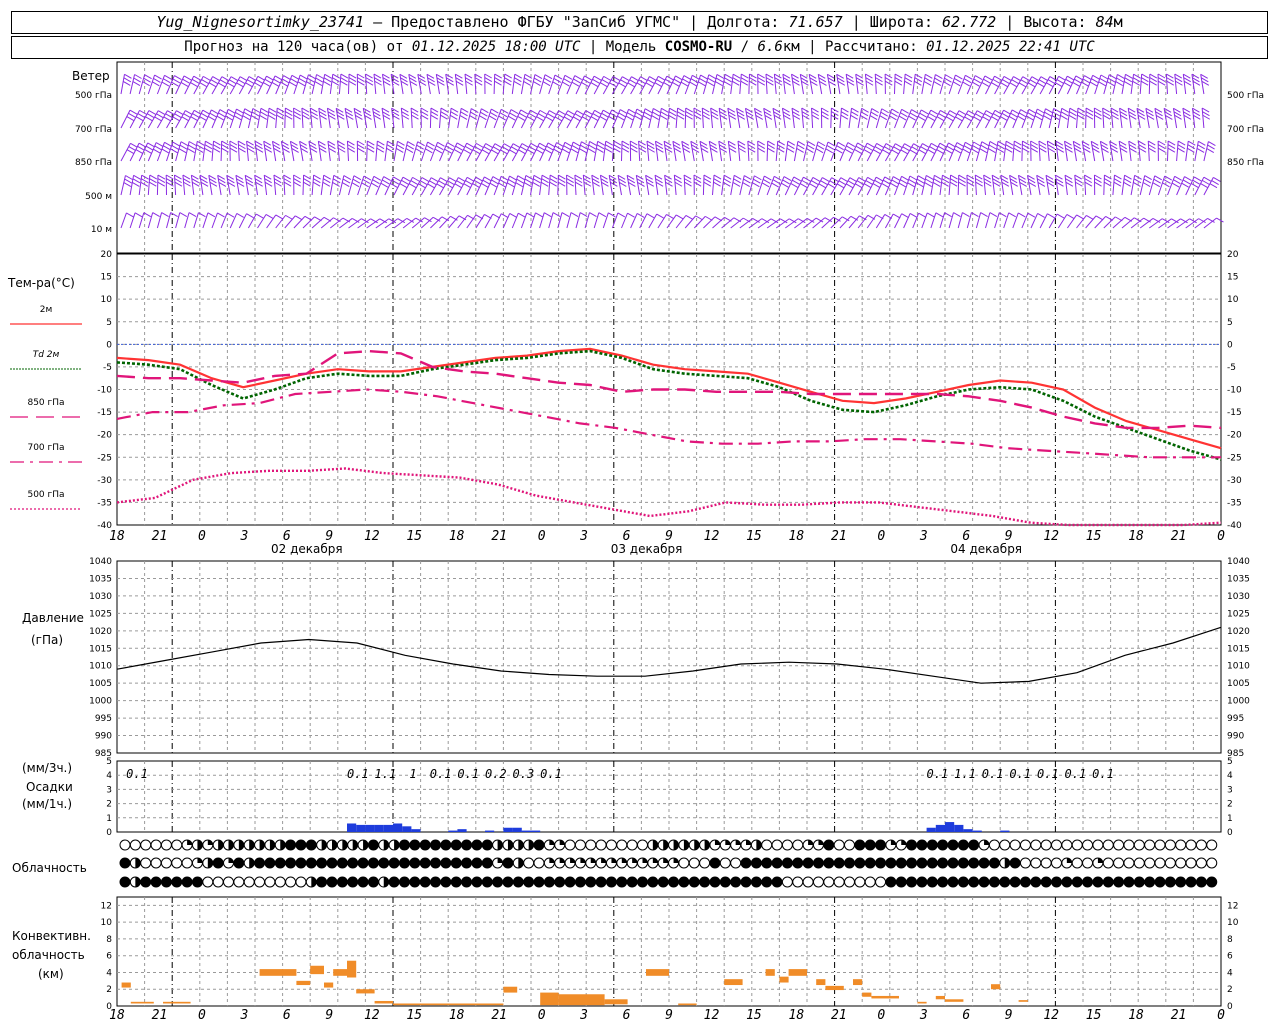  I want to click on x-tick-mid: 3, so click(923, 536).